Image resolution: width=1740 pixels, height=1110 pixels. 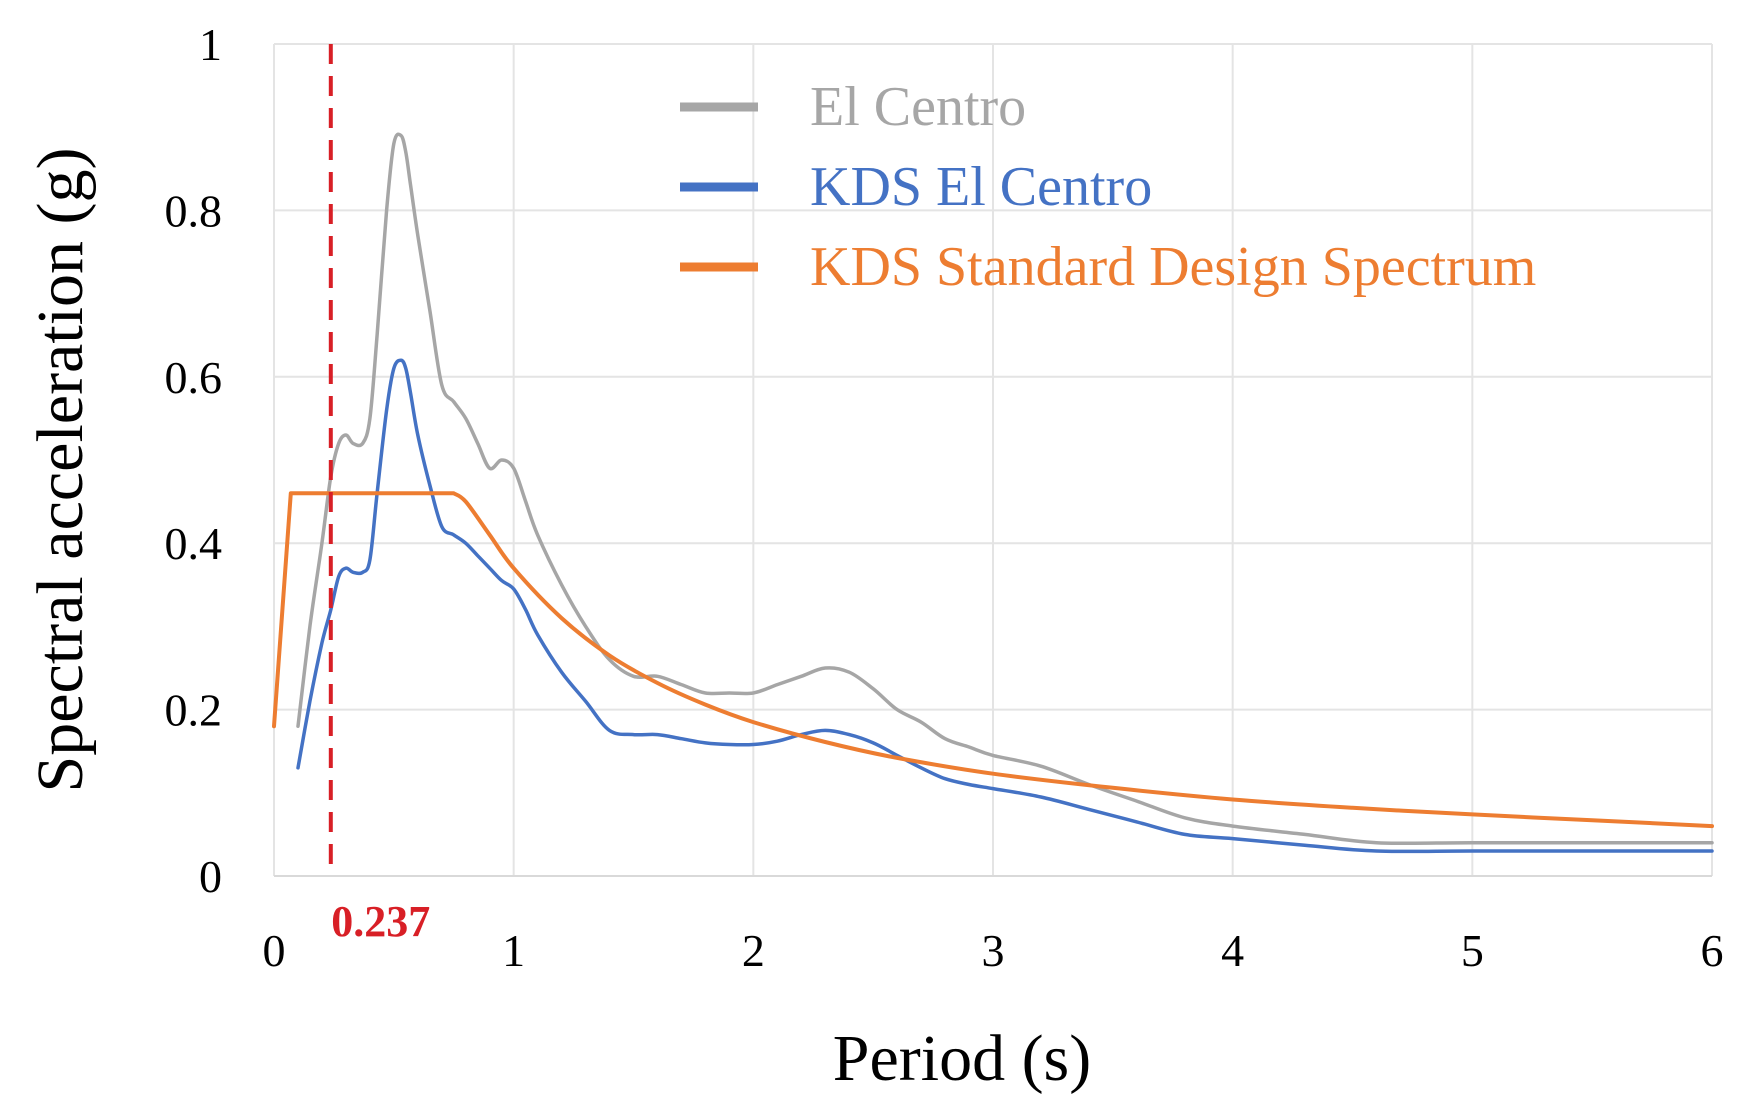 What do you see at coordinates (1173, 267) in the screenshot?
I see `legend-label: KDS Standard Design Spectrum` at bounding box center [1173, 267].